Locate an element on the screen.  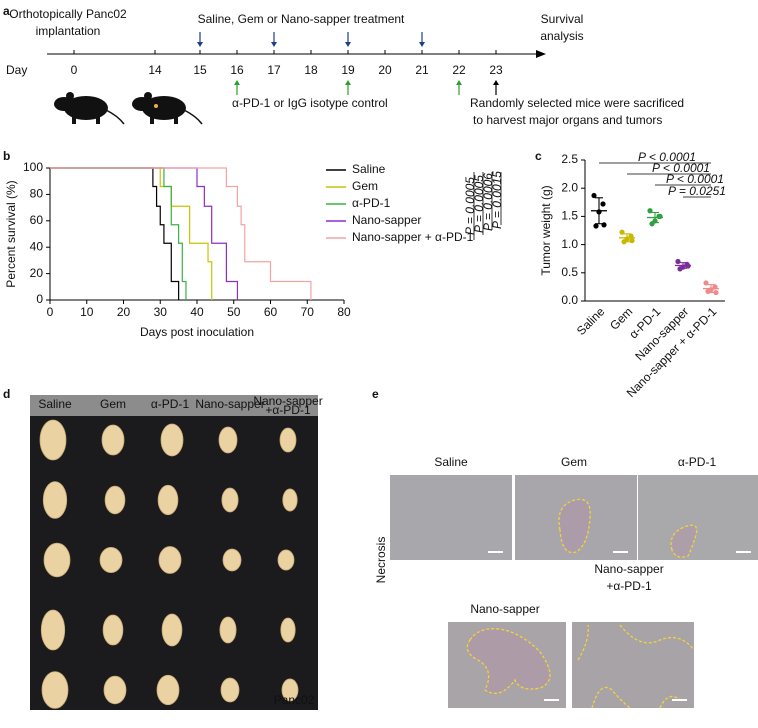
day-tick-label: 14 is located at coordinates (155, 70).